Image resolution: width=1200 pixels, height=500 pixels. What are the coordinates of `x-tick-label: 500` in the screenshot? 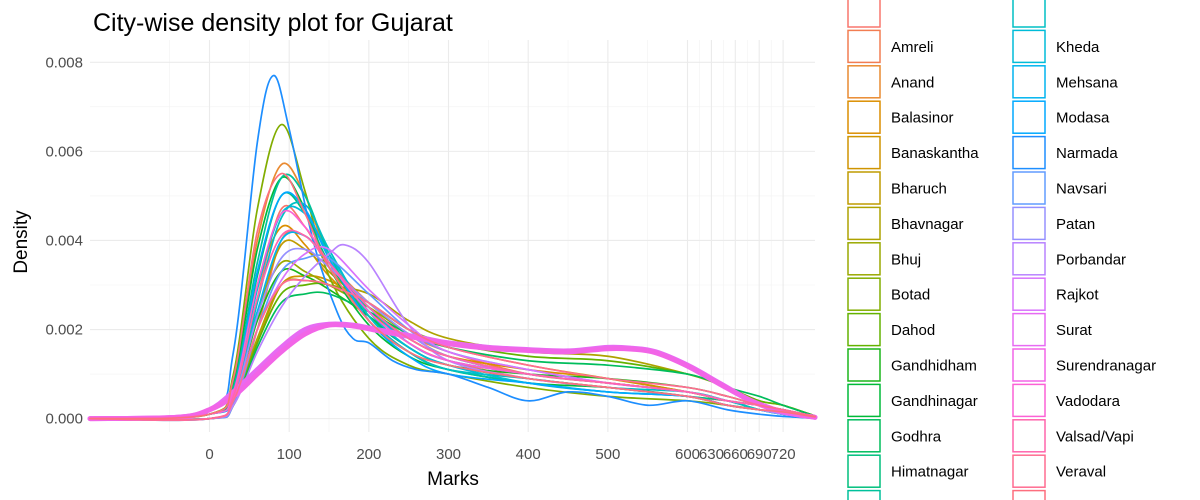 It's located at (607, 454).